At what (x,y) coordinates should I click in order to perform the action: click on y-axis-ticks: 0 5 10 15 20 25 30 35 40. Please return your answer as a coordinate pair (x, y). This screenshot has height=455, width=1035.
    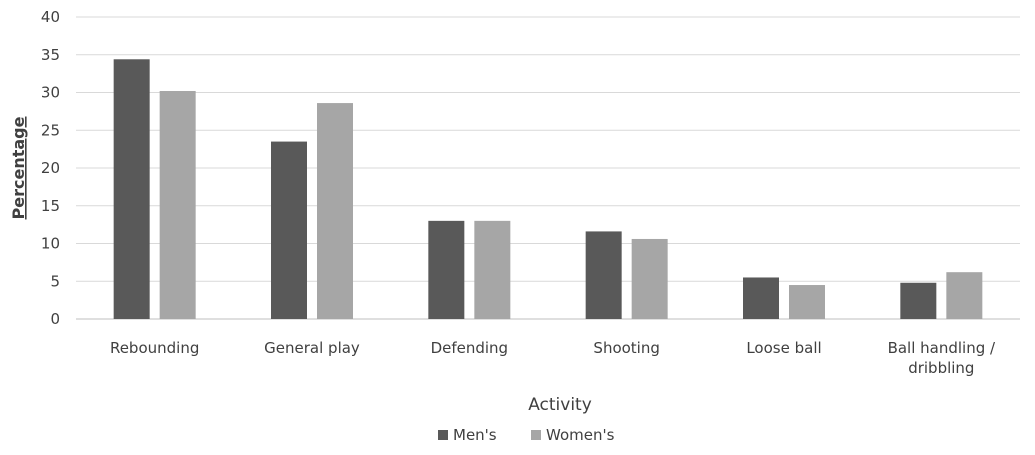
    Looking at the image, I should click on (50, 168).